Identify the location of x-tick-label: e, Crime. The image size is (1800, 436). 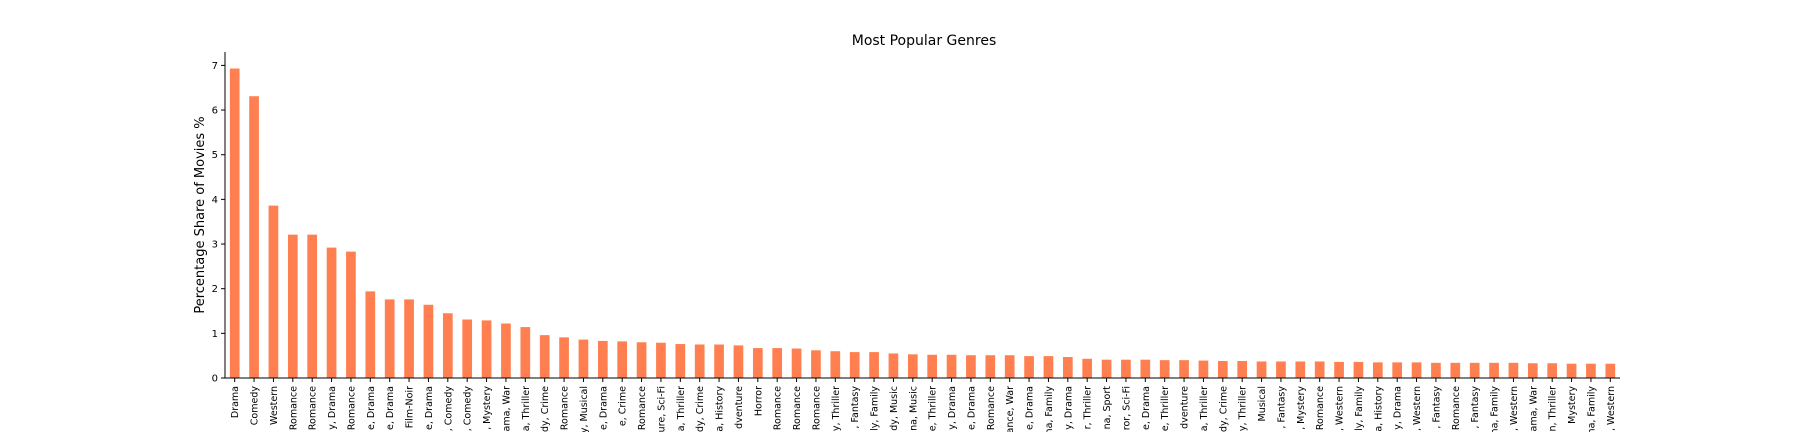
(623, 406).